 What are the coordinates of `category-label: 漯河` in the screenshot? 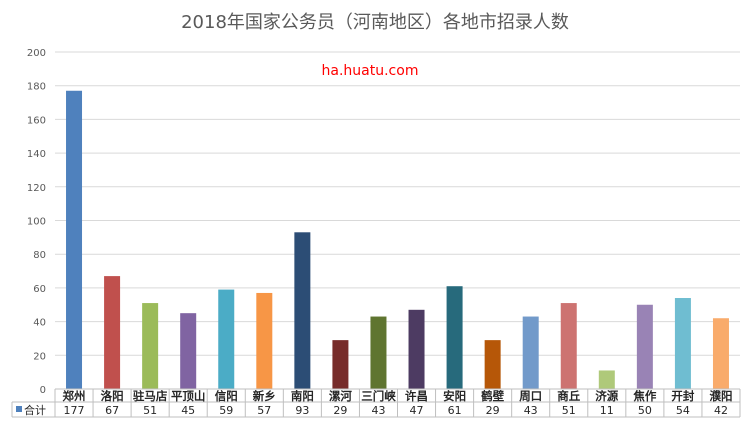 It's located at (340, 396).